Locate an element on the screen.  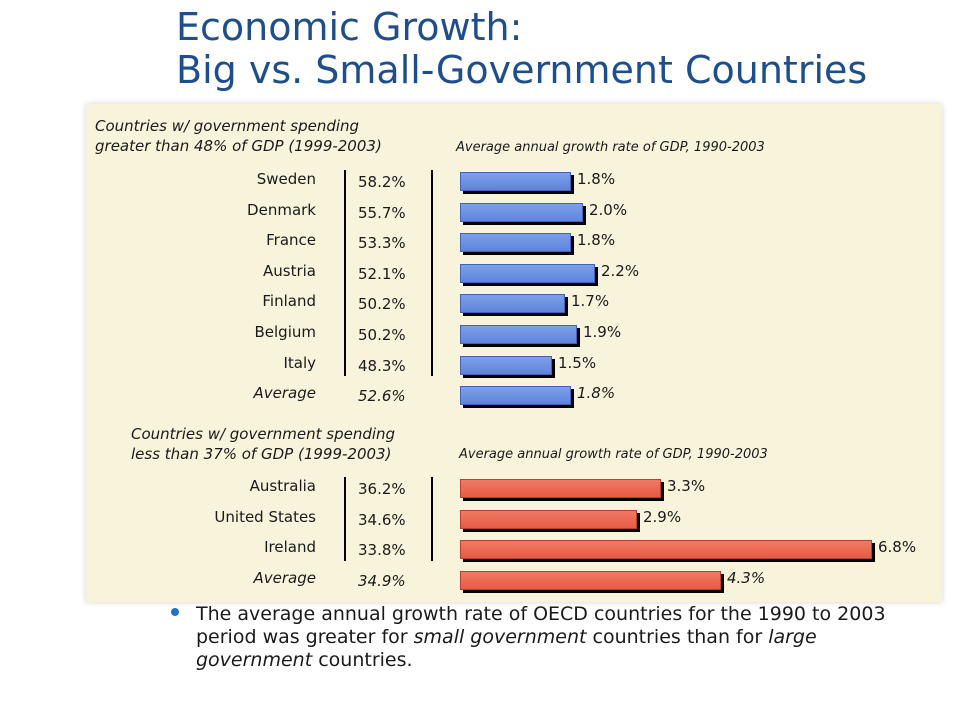
big-gov-growth-label-belgium: 1.9% is located at coordinates (602, 332).